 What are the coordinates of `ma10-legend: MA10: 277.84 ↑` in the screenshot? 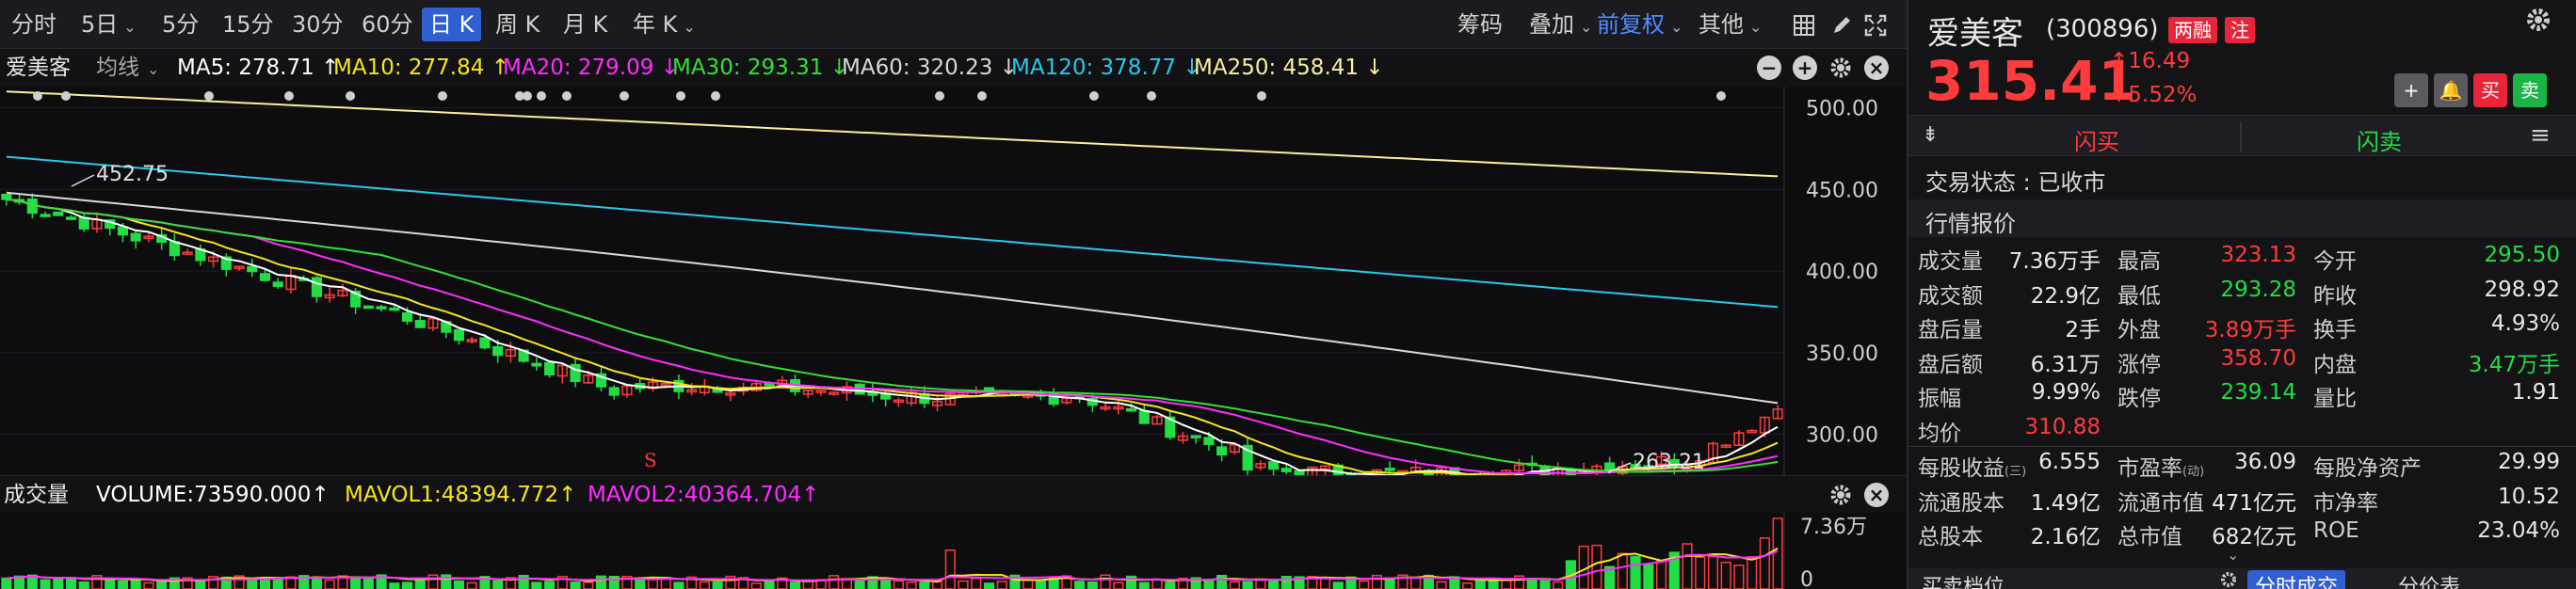 It's located at (421, 68).